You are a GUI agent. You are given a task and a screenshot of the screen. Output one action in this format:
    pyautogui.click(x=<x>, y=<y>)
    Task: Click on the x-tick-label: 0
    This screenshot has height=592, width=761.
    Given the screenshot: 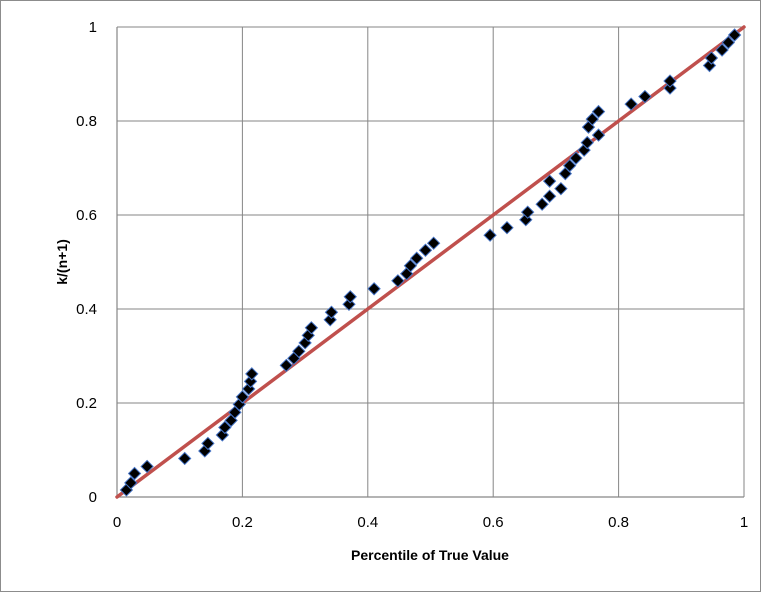 What is the action you would take?
    pyautogui.click(x=117, y=522)
    